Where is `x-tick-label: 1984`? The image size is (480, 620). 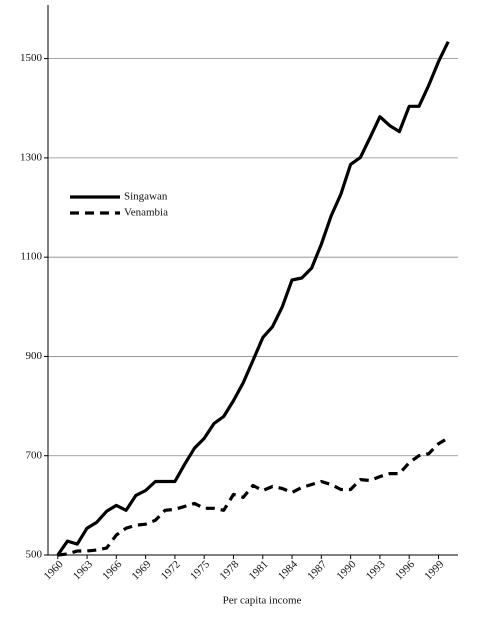 x-tick-label: 1984 is located at coordinates (288, 570).